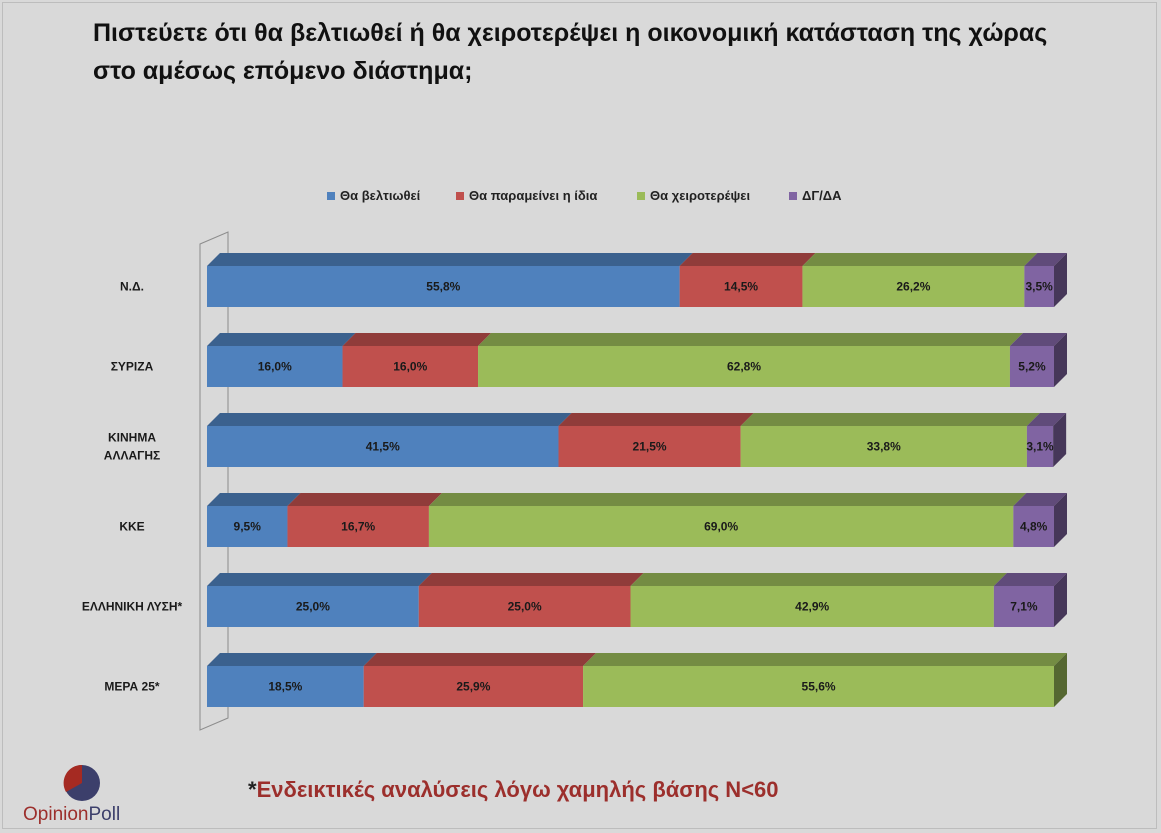 The image size is (1161, 833). What do you see at coordinates (1039, 287) in the screenshot?
I see `data-label-0-3: 3,5%` at bounding box center [1039, 287].